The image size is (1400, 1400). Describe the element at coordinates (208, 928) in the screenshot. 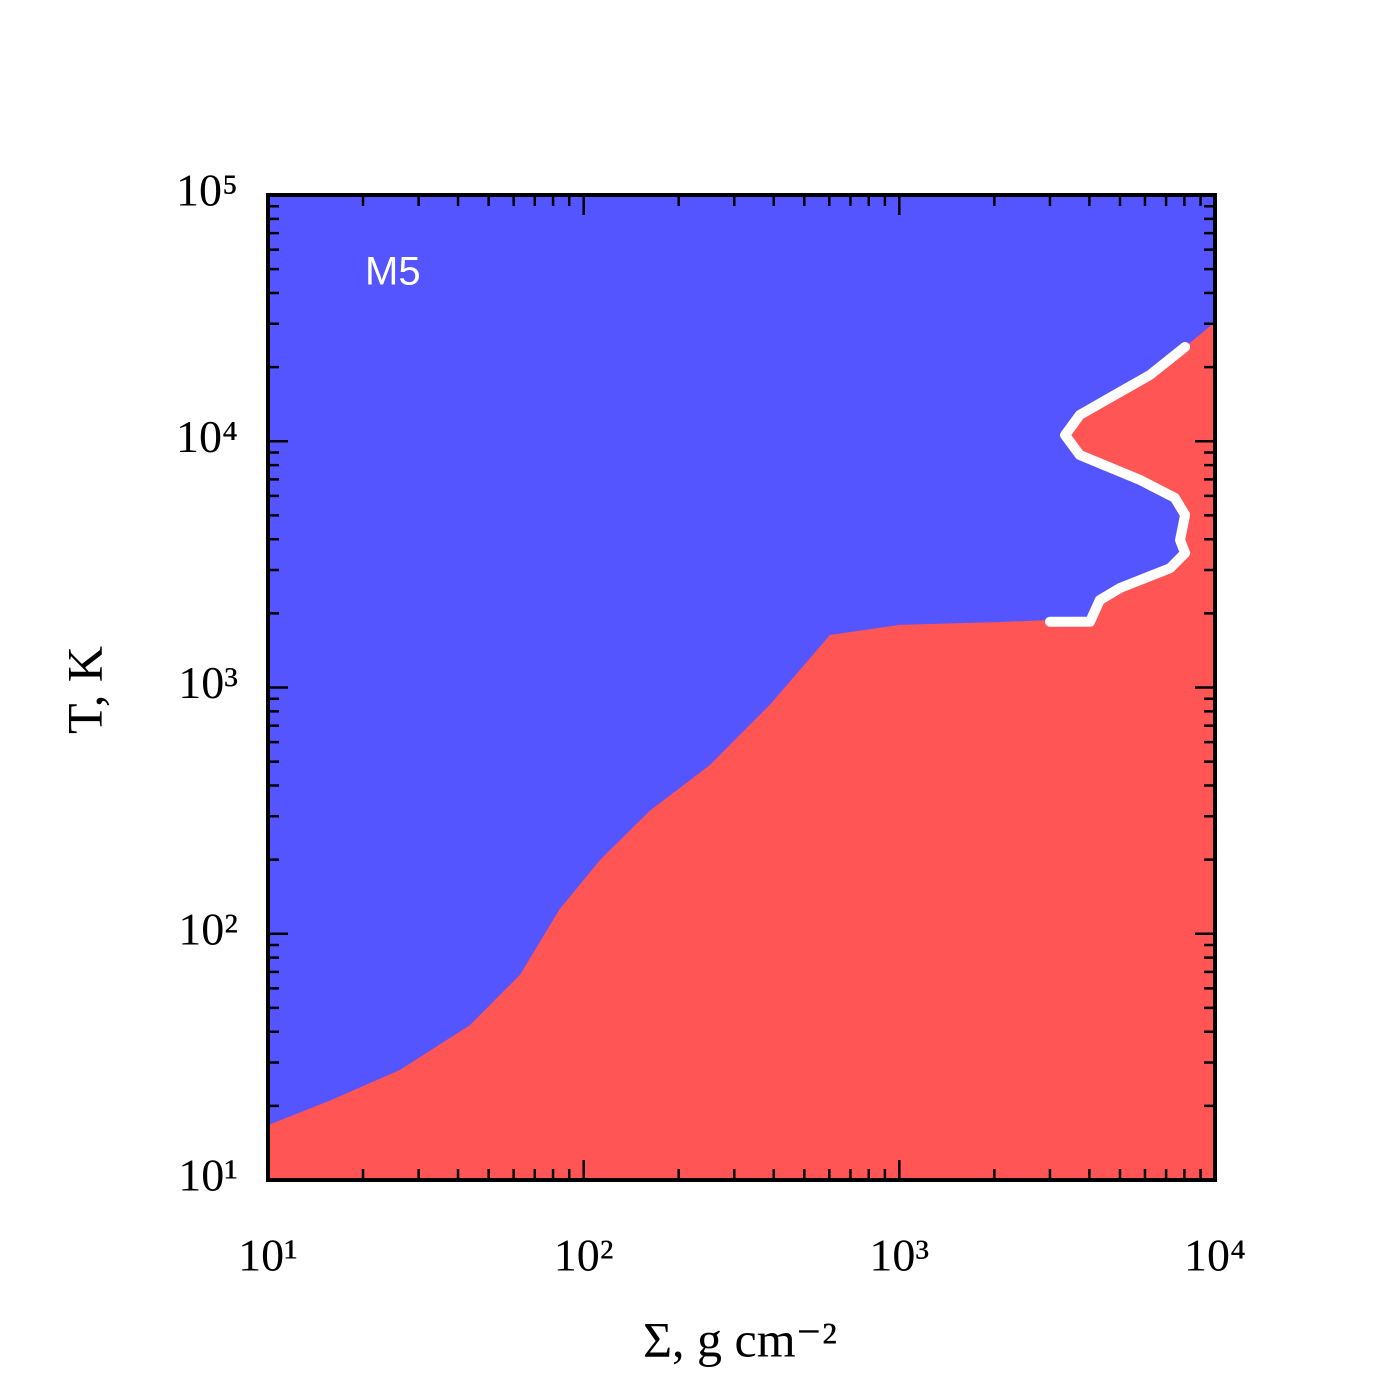

I see `y-tick-label: 10²` at that location.